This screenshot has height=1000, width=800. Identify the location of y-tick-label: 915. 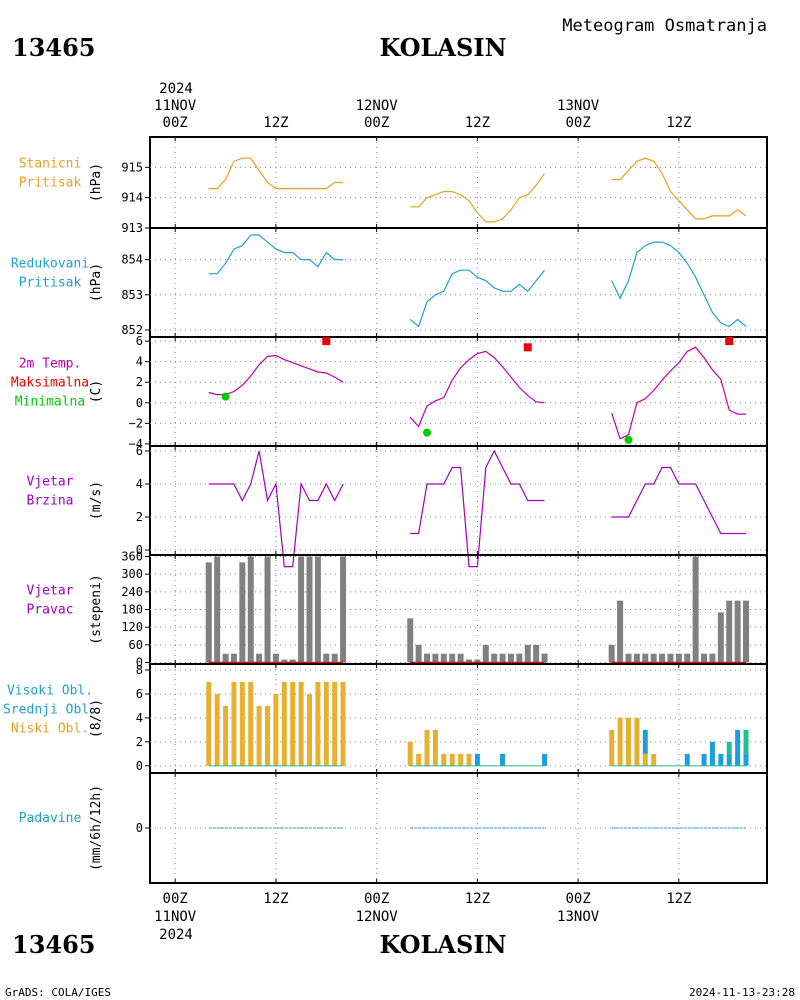
(132, 167).